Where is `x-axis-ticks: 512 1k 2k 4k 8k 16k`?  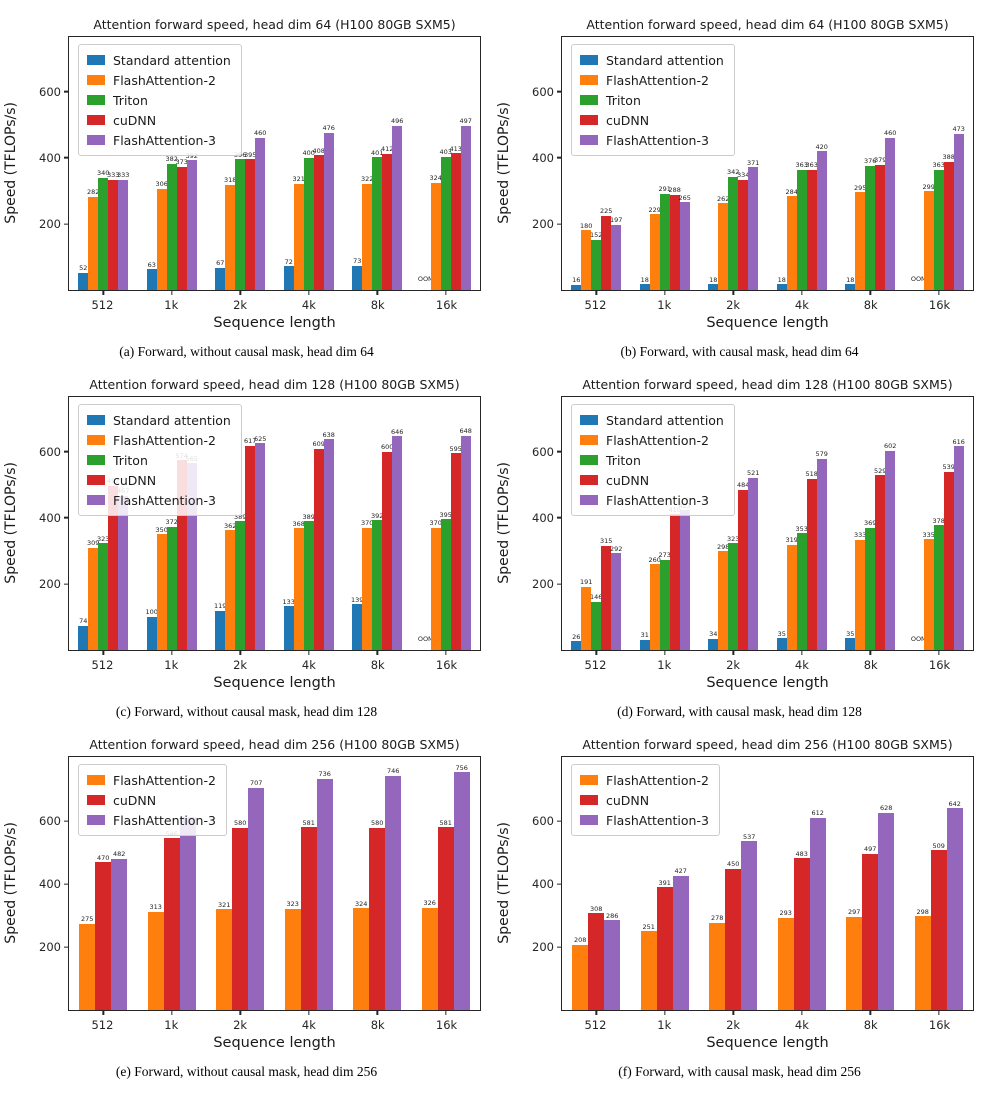
x-axis-ticks: 512 1k 2k 4k 8k 16k is located at coordinates (274, 665).